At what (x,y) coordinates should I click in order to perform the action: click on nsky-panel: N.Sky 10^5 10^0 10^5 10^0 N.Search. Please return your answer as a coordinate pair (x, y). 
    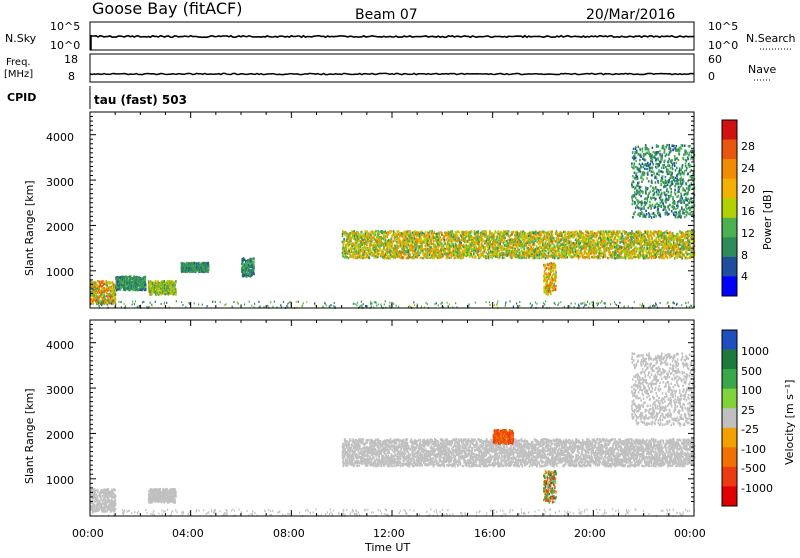
    Looking at the image, I should click on (400, 36).